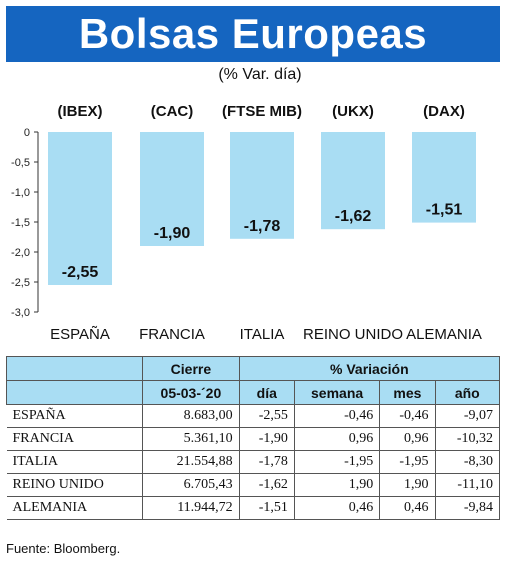  Describe the element at coordinates (75, 439) in the screenshot. I see `row-name: FRANCIA` at that location.